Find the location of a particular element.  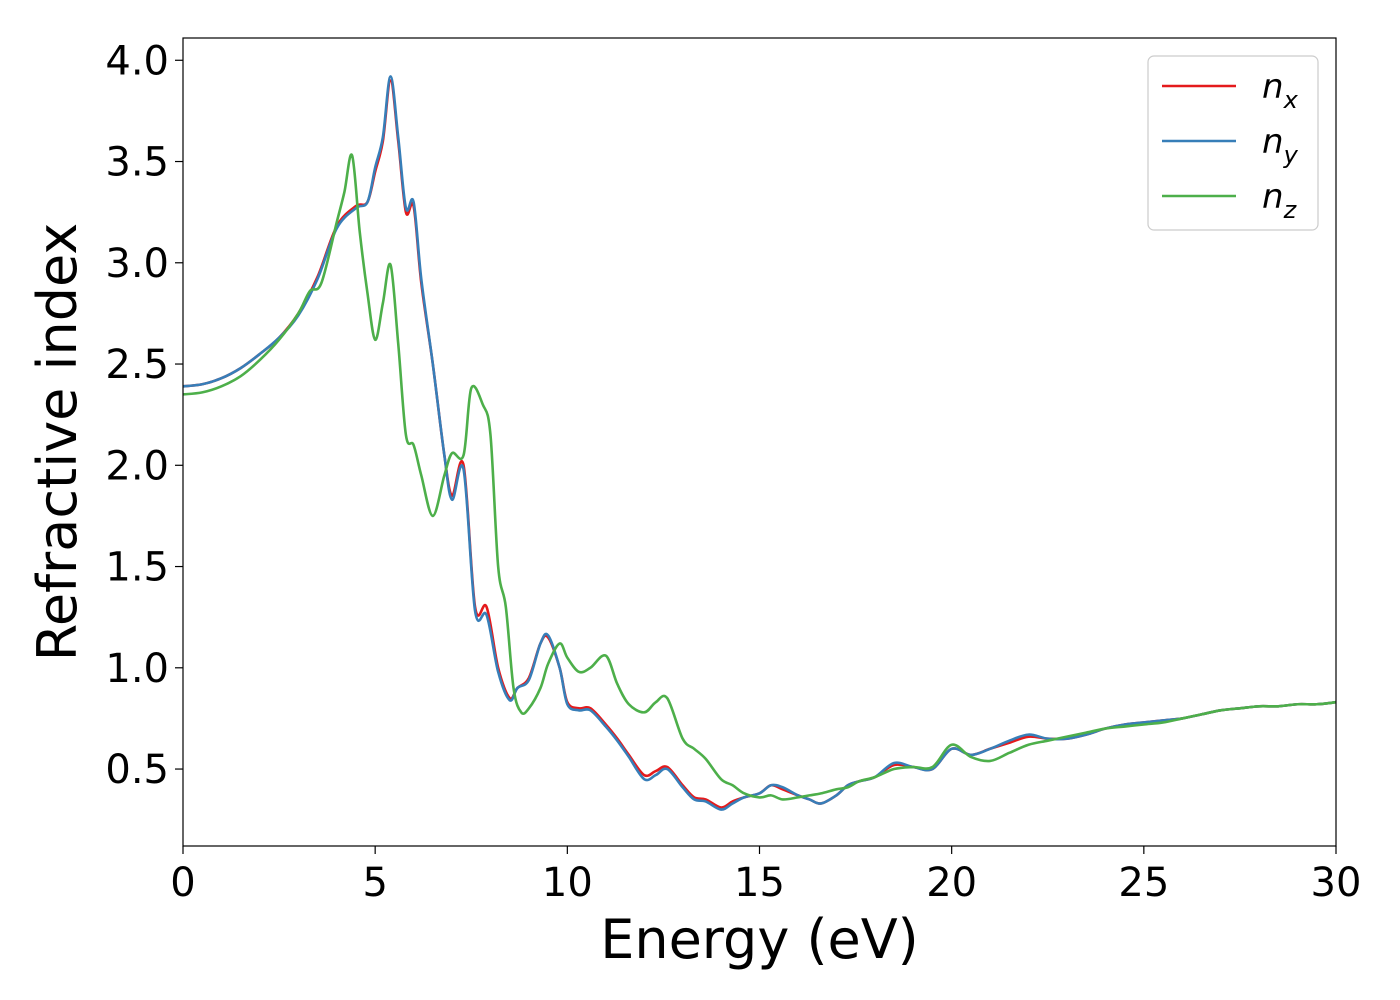

x-tick-label: 25 is located at coordinates (1143, 883).